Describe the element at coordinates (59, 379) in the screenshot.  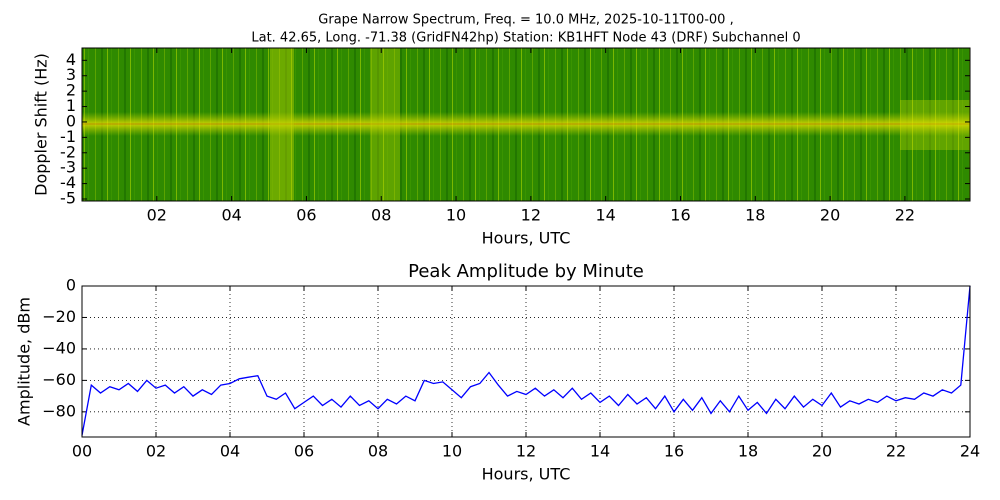
I see `y-tick-label: −60` at that location.